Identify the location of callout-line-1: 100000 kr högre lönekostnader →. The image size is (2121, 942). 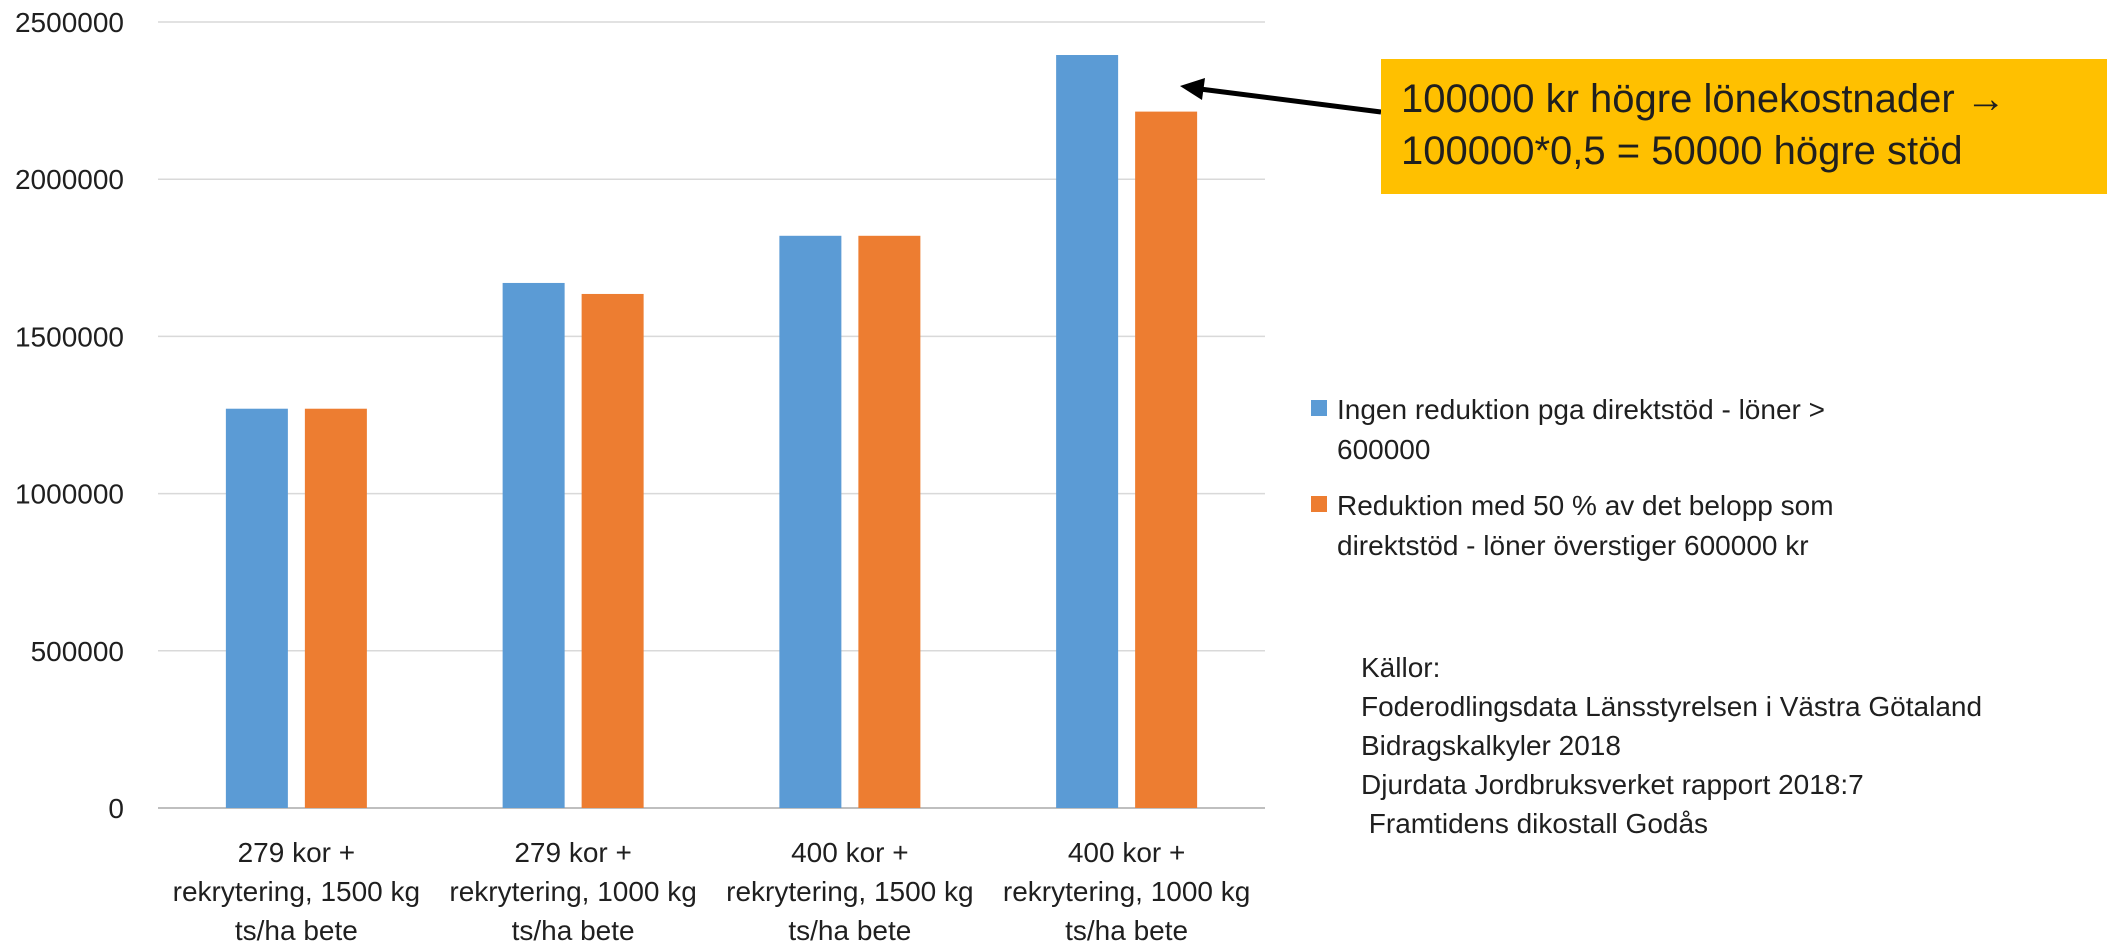
(1703, 99).